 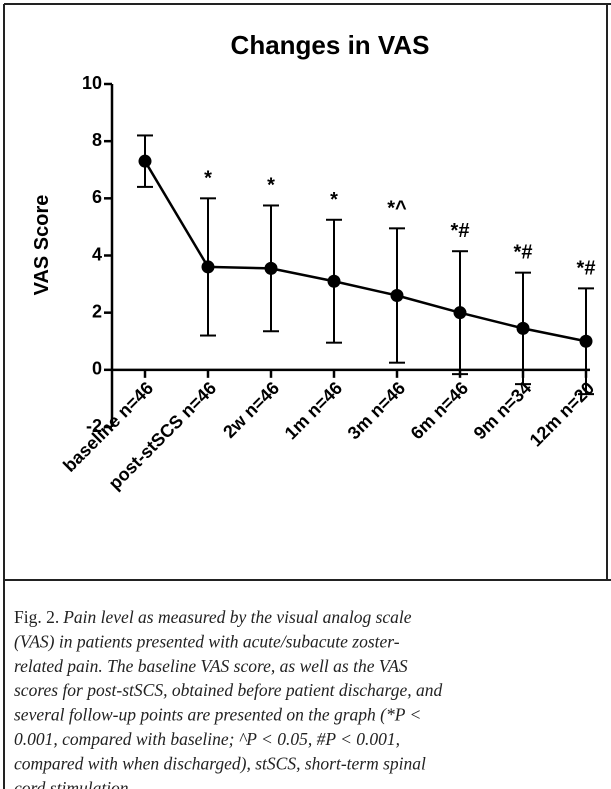 What do you see at coordinates (97, 369) in the screenshot?
I see `y-tick-label: 0` at bounding box center [97, 369].